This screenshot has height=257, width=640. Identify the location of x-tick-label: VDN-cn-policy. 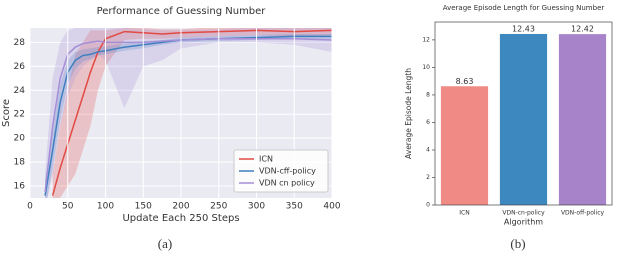
(523, 213).